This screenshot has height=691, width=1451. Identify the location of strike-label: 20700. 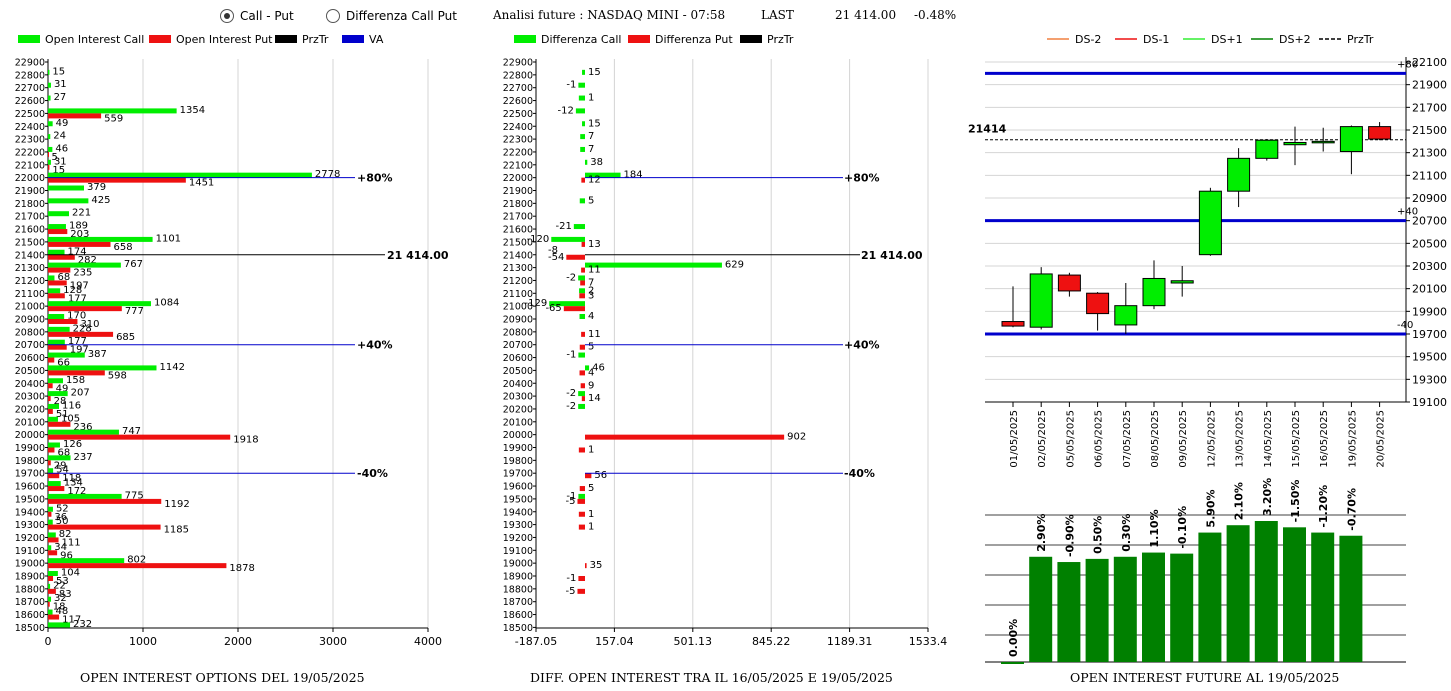
(30, 345).